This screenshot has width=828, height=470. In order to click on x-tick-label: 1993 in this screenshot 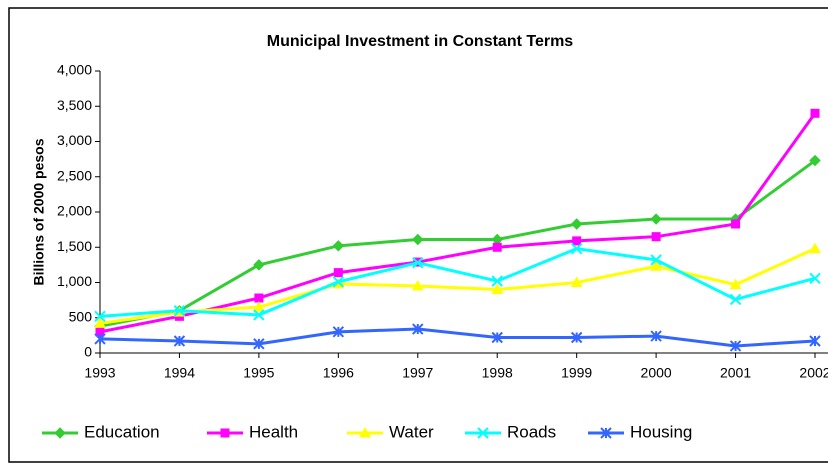, I will do `click(99, 373)`.